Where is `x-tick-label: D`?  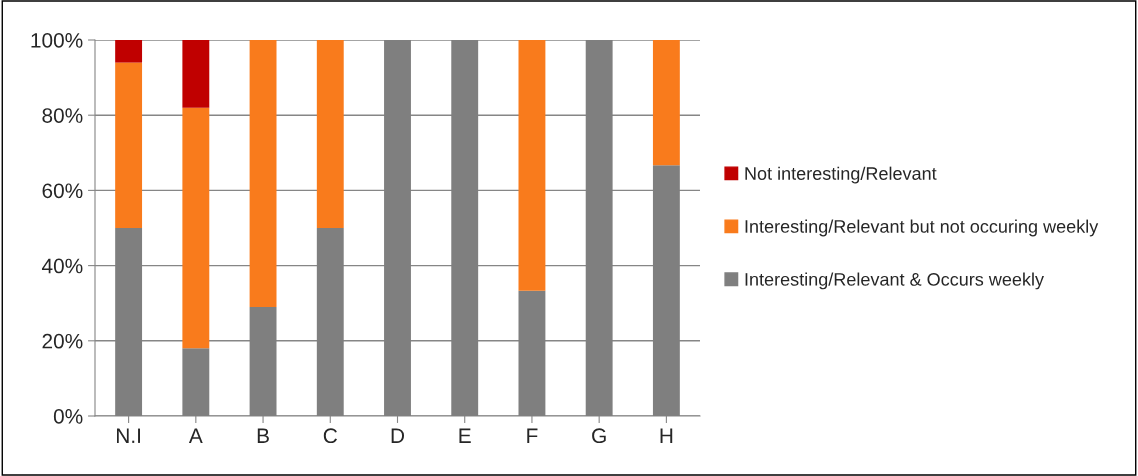
x-tick-label: D is located at coordinates (398, 435).